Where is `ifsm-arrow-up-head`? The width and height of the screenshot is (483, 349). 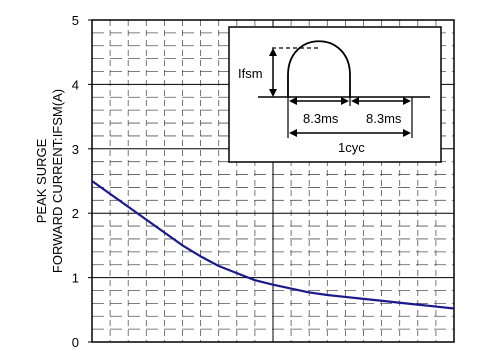 ifsm-arrow-up-head is located at coordinates (273, 52).